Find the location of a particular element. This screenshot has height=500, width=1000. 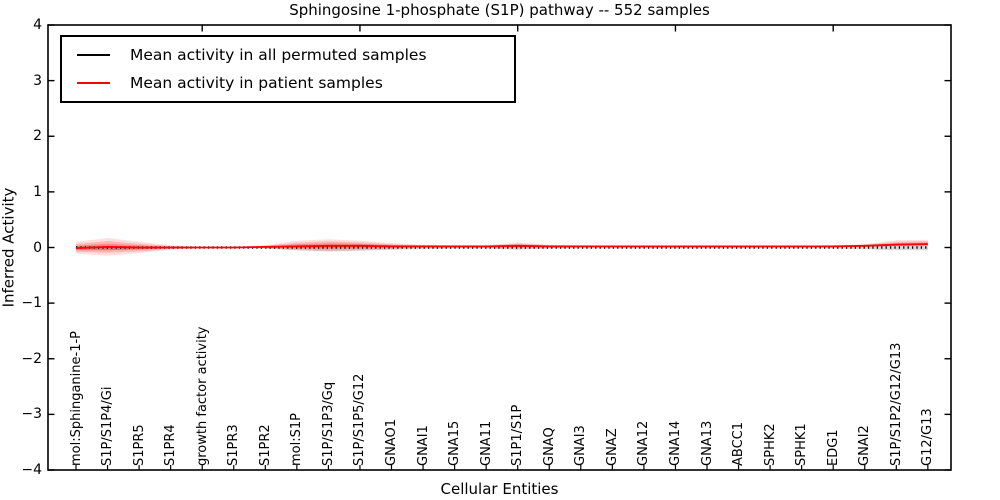

legend-label: Mean activity in patient samples is located at coordinates (256, 83).